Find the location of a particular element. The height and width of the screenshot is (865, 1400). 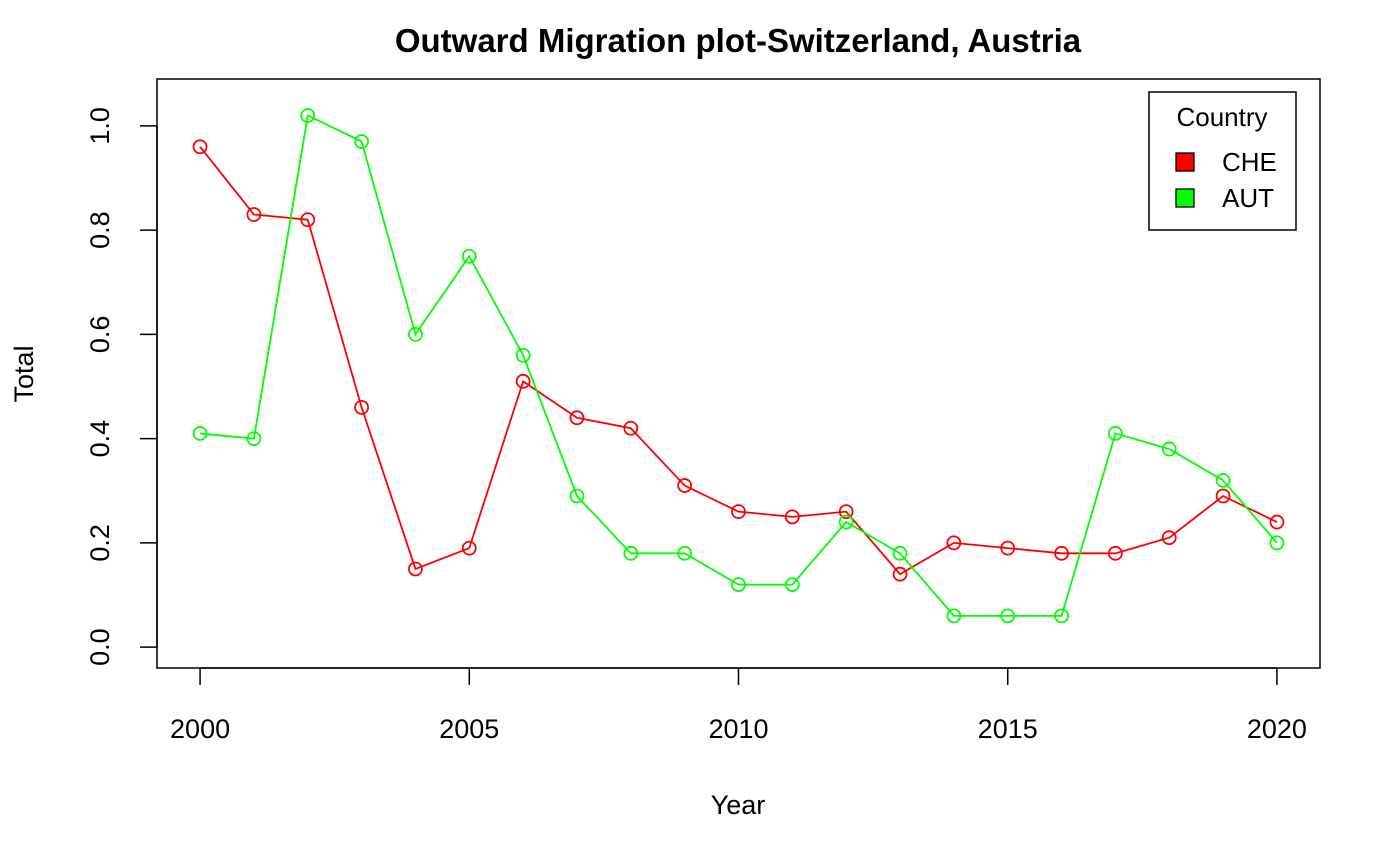

x-axis: 2000 2005 2010 2015 2020 is located at coordinates (738, 705).